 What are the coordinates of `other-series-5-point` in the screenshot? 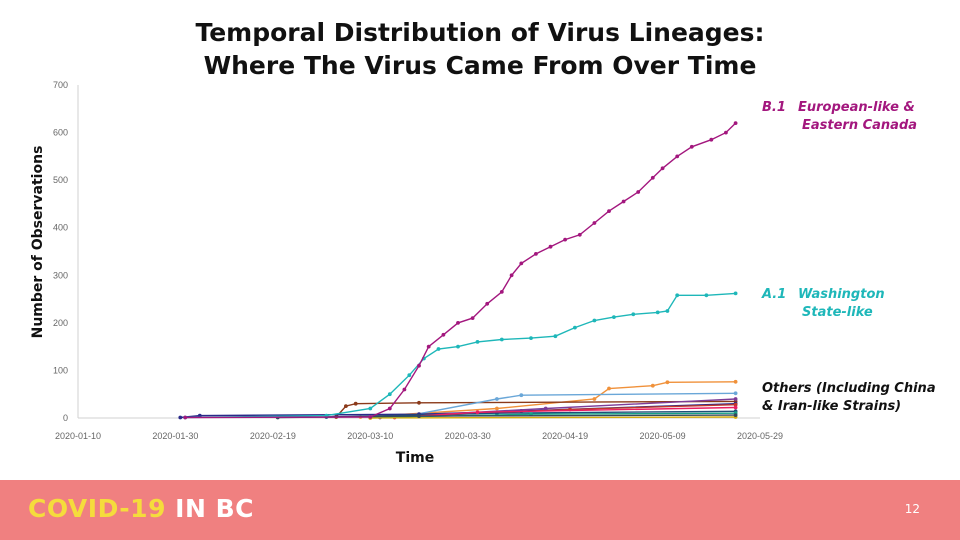 It's located at (735, 404).